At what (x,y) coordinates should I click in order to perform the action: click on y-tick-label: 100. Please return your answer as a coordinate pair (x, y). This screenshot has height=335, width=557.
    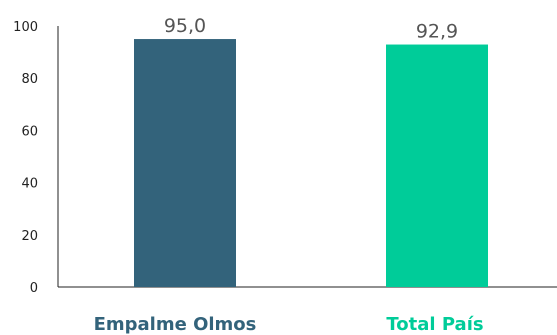
    Looking at the image, I should click on (25, 27).